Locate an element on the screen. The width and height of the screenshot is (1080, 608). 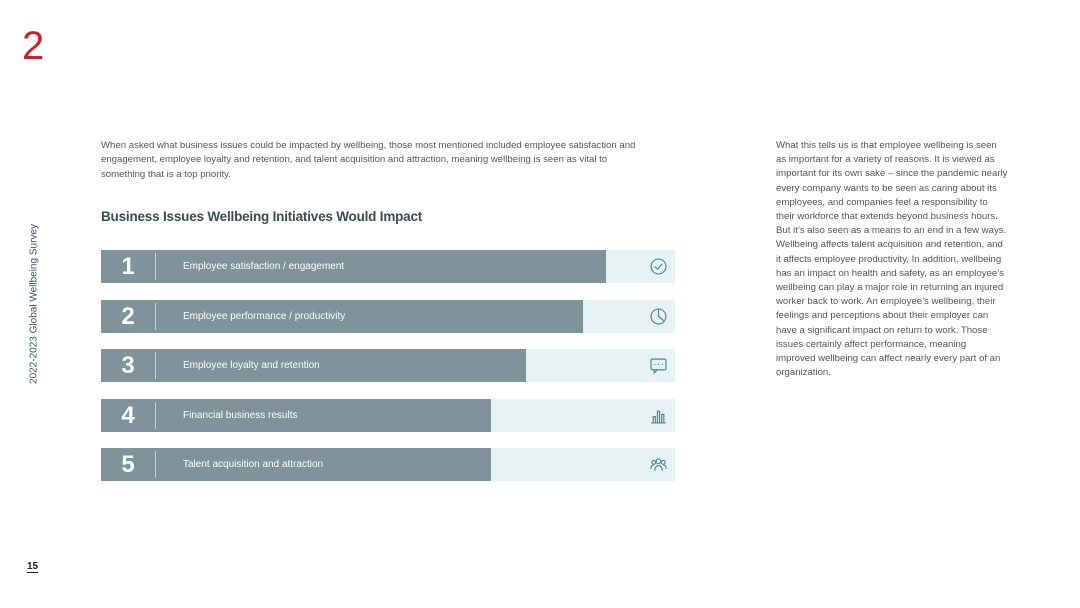
bar-row: 4 Financial business results is located at coordinates (388, 415).